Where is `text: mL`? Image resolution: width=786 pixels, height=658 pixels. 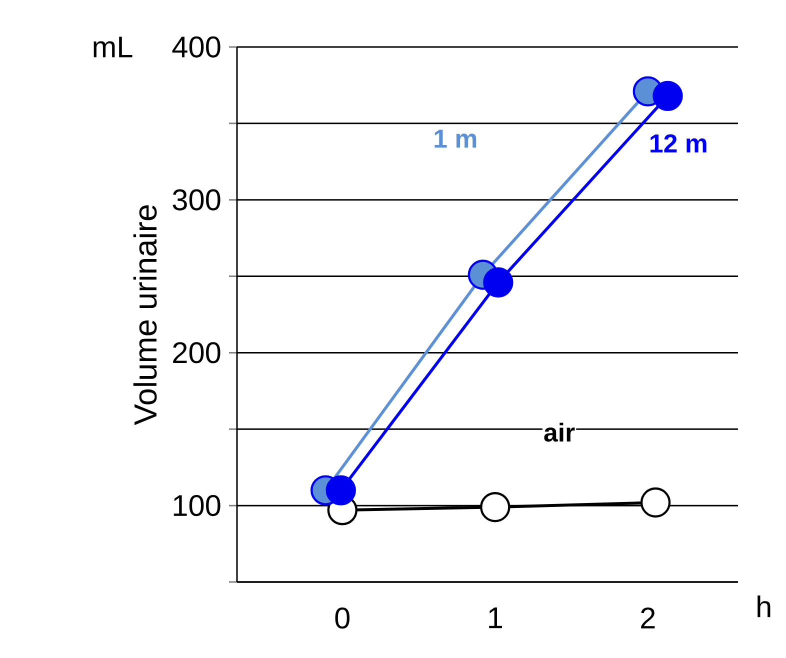 text: mL is located at coordinates (113, 47).